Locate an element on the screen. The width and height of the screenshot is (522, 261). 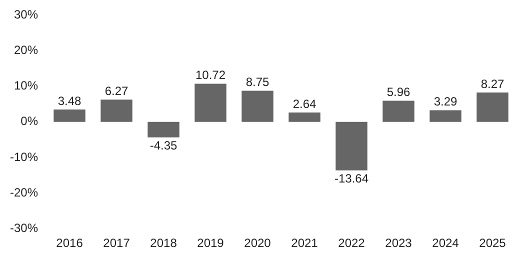
x-tick-label: 2025 is located at coordinates (492, 243).